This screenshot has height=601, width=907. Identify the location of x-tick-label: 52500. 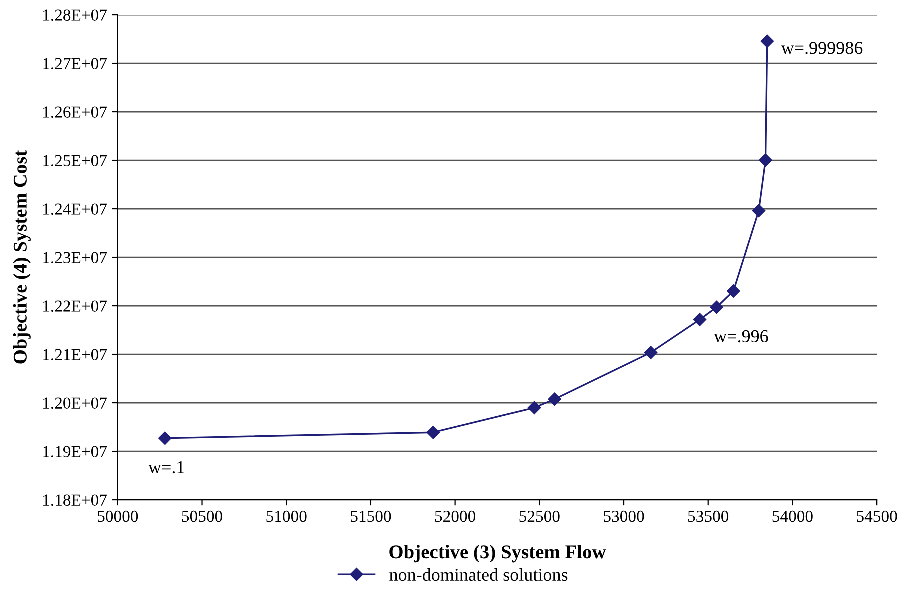
(540, 516).